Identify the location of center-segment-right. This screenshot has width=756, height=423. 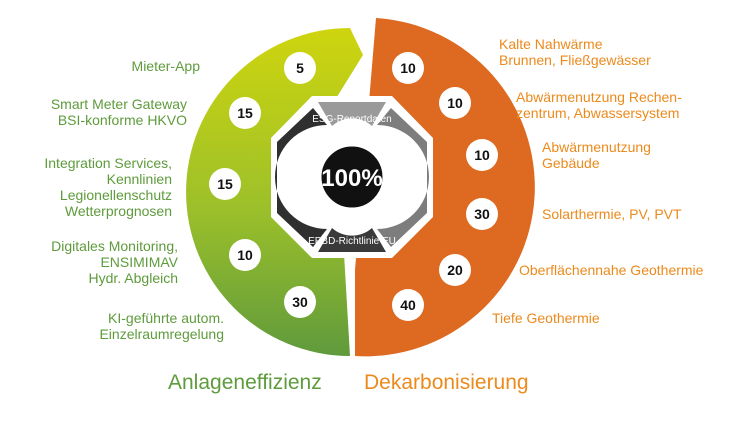
(403, 177).